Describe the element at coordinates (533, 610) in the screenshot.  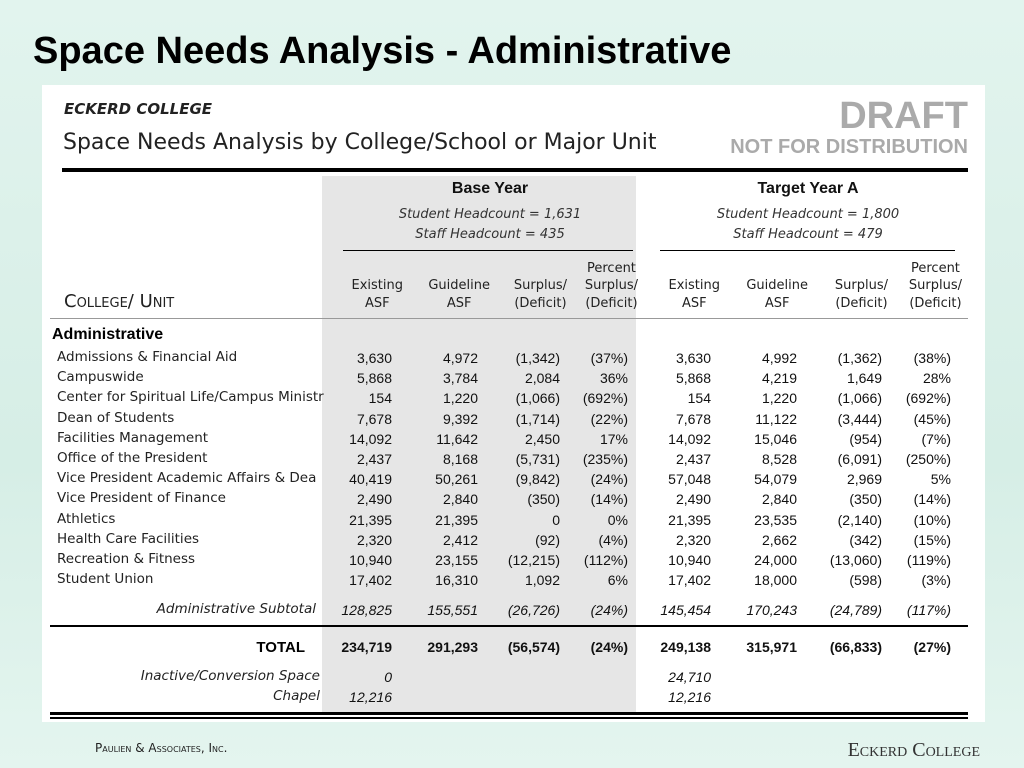
I see `subtotal-value: (26,726)` at that location.